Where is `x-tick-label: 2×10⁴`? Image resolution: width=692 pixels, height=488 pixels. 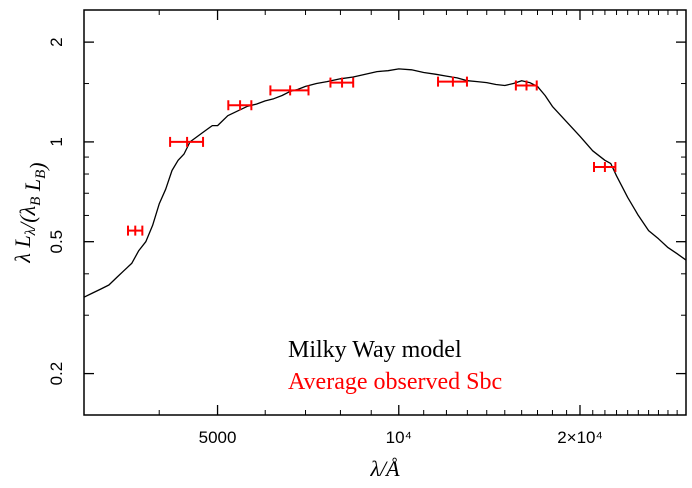 x-tick-label: 2×10⁴ is located at coordinates (580, 437).